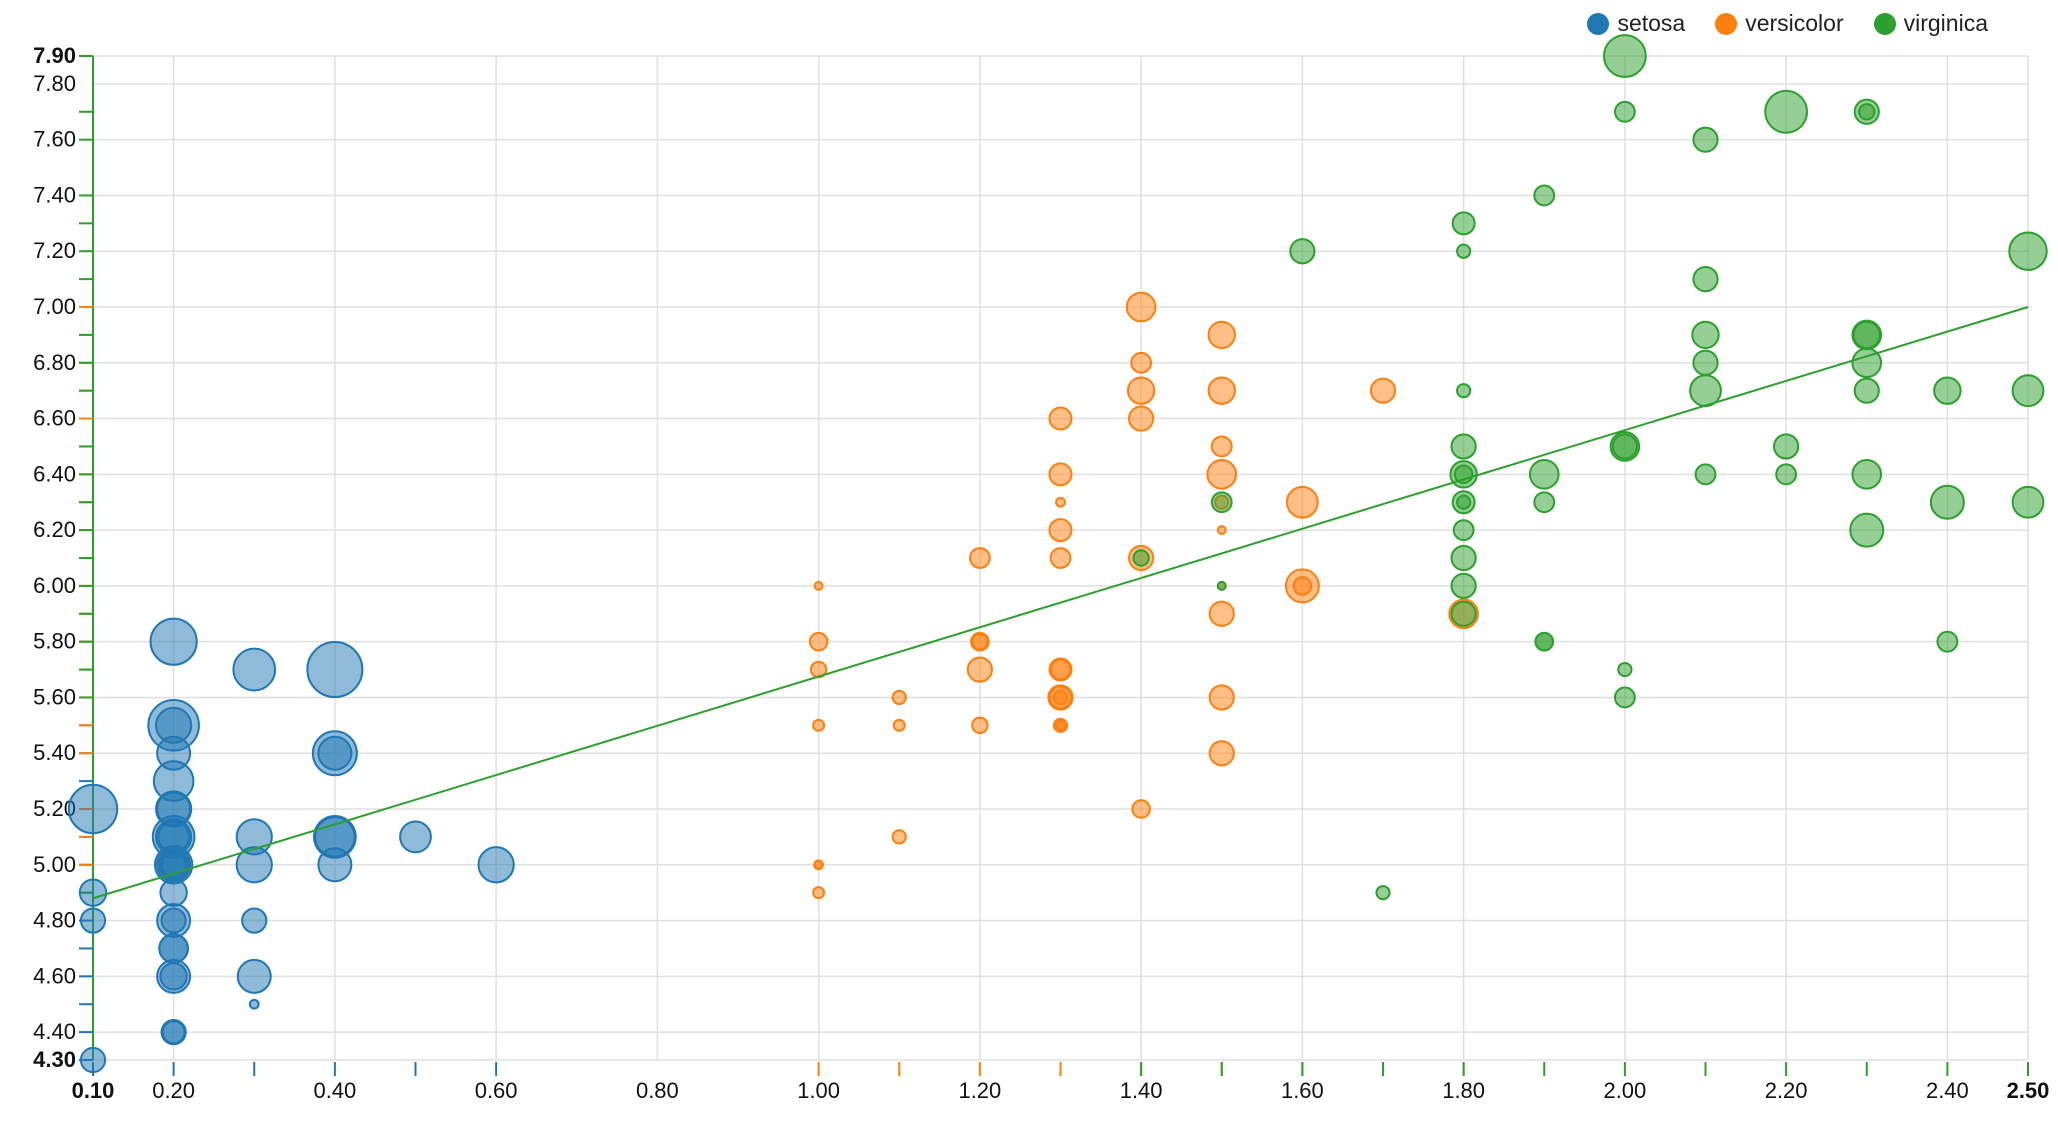 This screenshot has width=2058, height=1131. I want to click on y-tick-label: 7.90, so click(54, 55).